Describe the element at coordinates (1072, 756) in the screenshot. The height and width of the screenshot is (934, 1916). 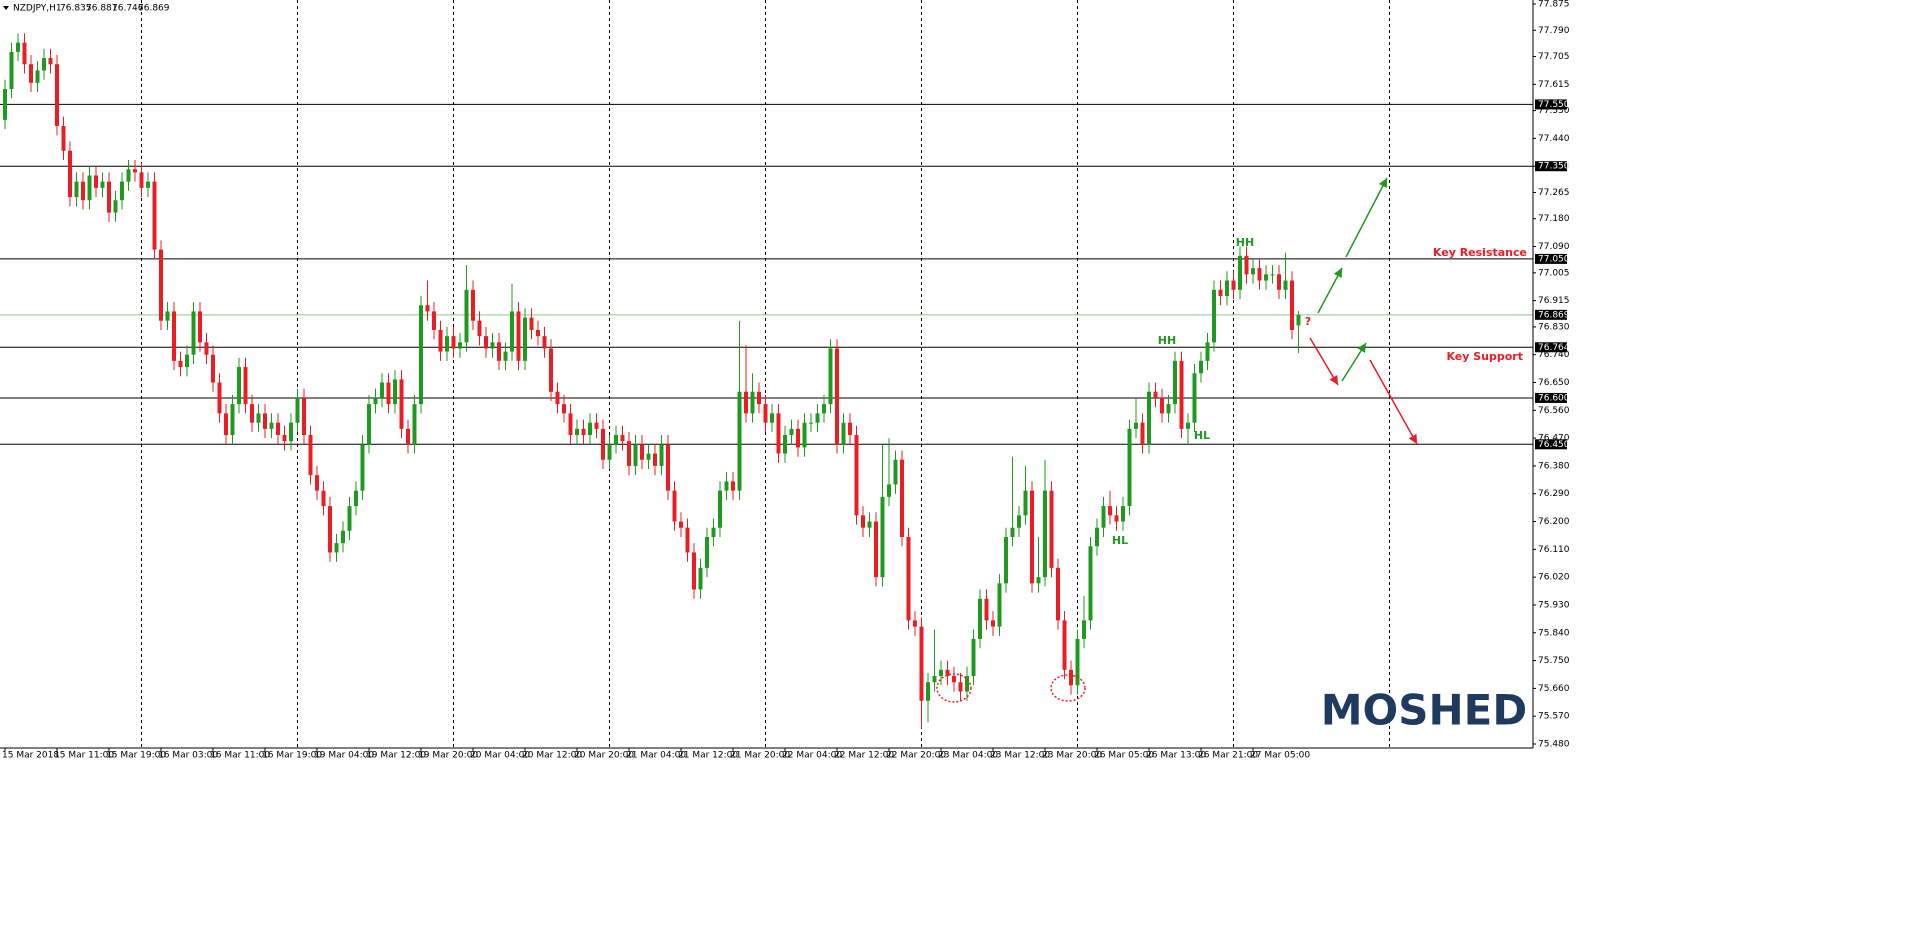
I see `x-tick-label: 23 Mar 20:00` at that location.